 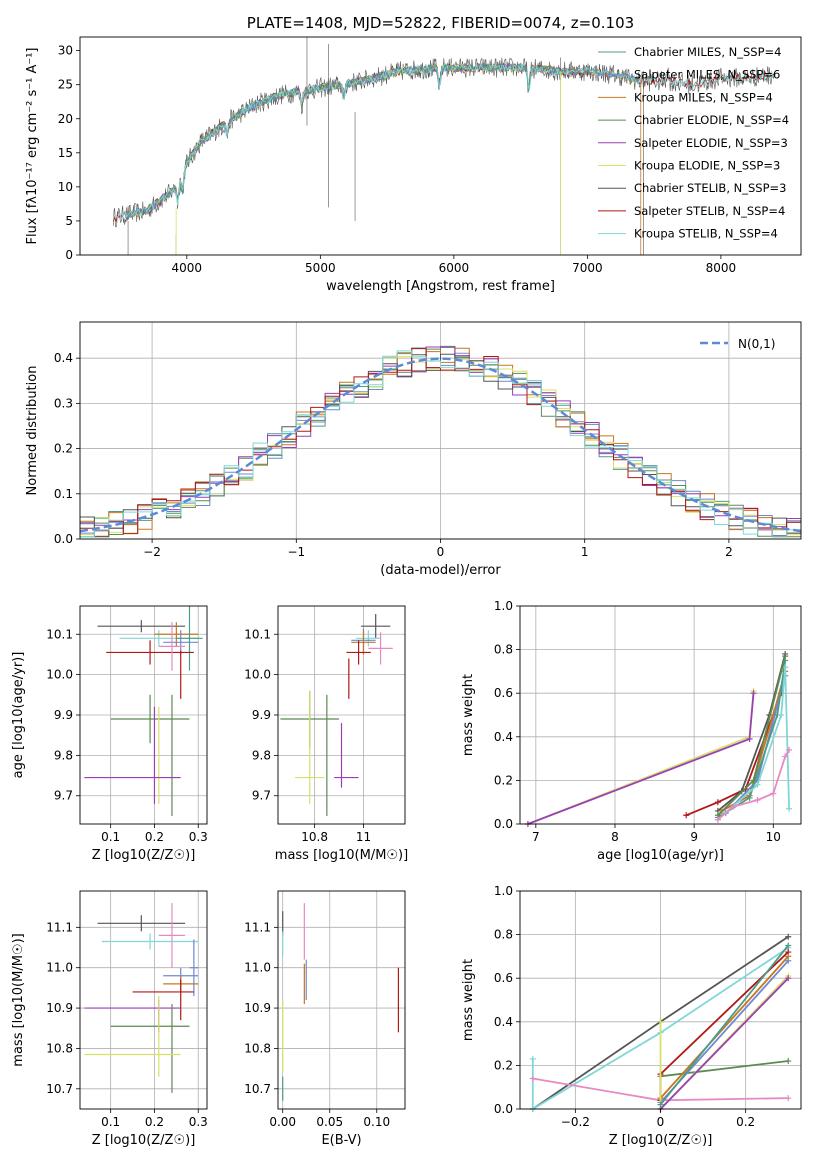 I want to click on y-tick-label: 9.7, so click(x=261, y=796).